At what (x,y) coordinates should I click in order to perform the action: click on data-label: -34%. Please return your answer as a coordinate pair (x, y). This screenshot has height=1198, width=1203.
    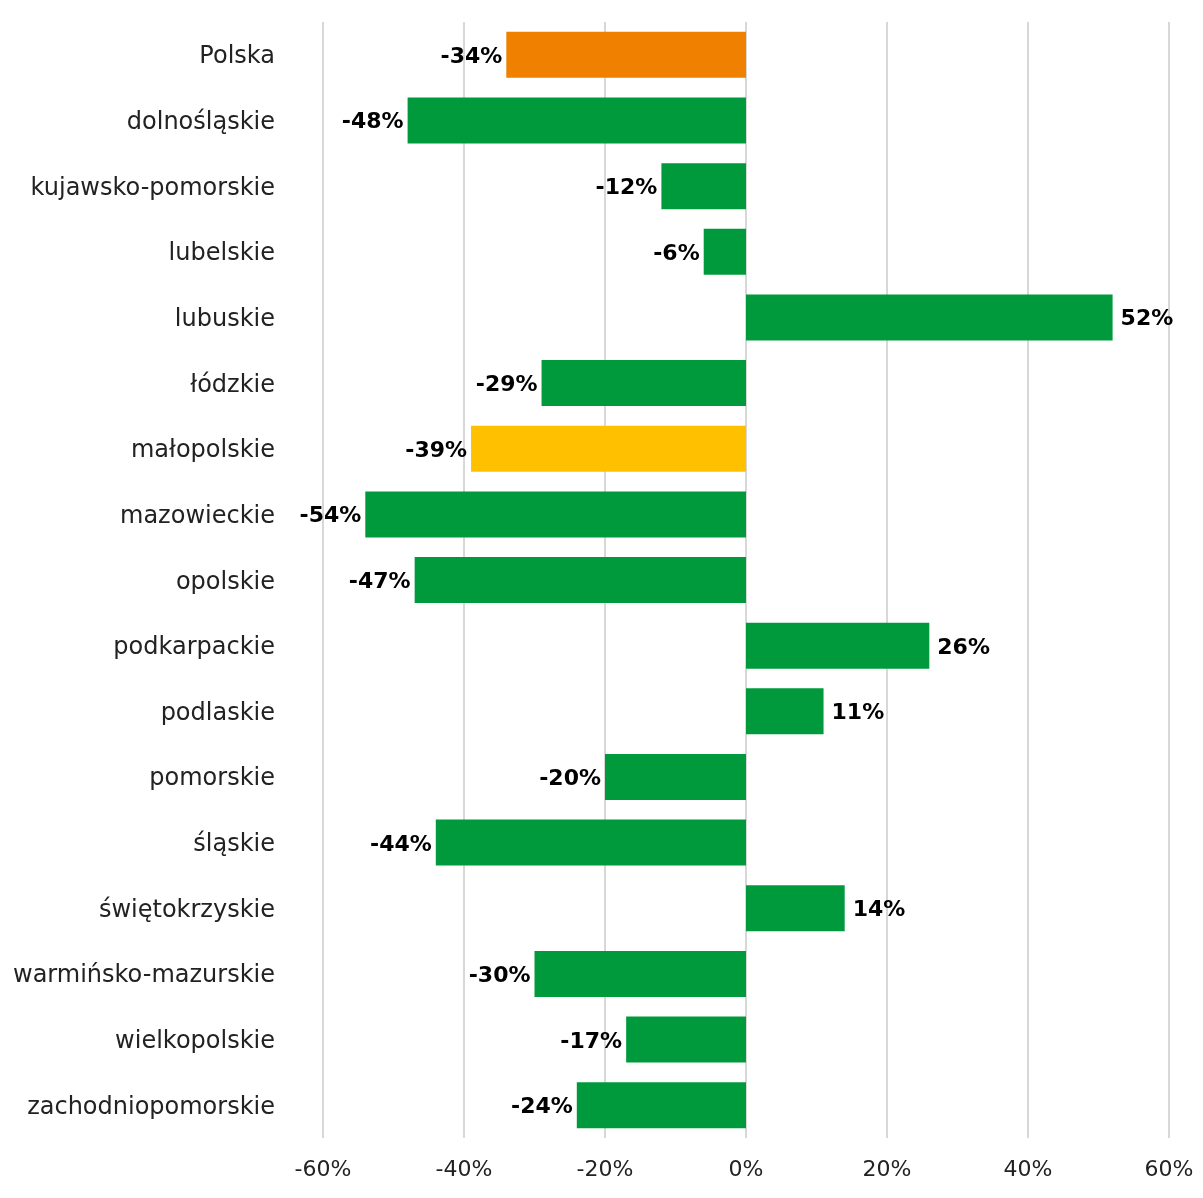
    Looking at the image, I should click on (471, 55).